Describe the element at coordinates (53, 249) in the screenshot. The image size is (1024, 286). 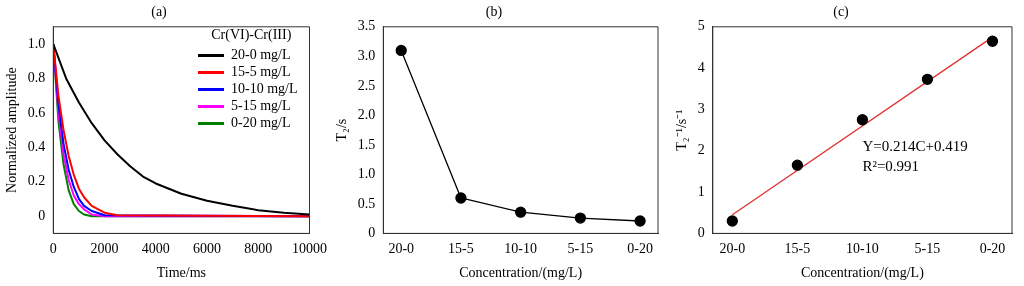
I see `x-tick-label: 0` at that location.